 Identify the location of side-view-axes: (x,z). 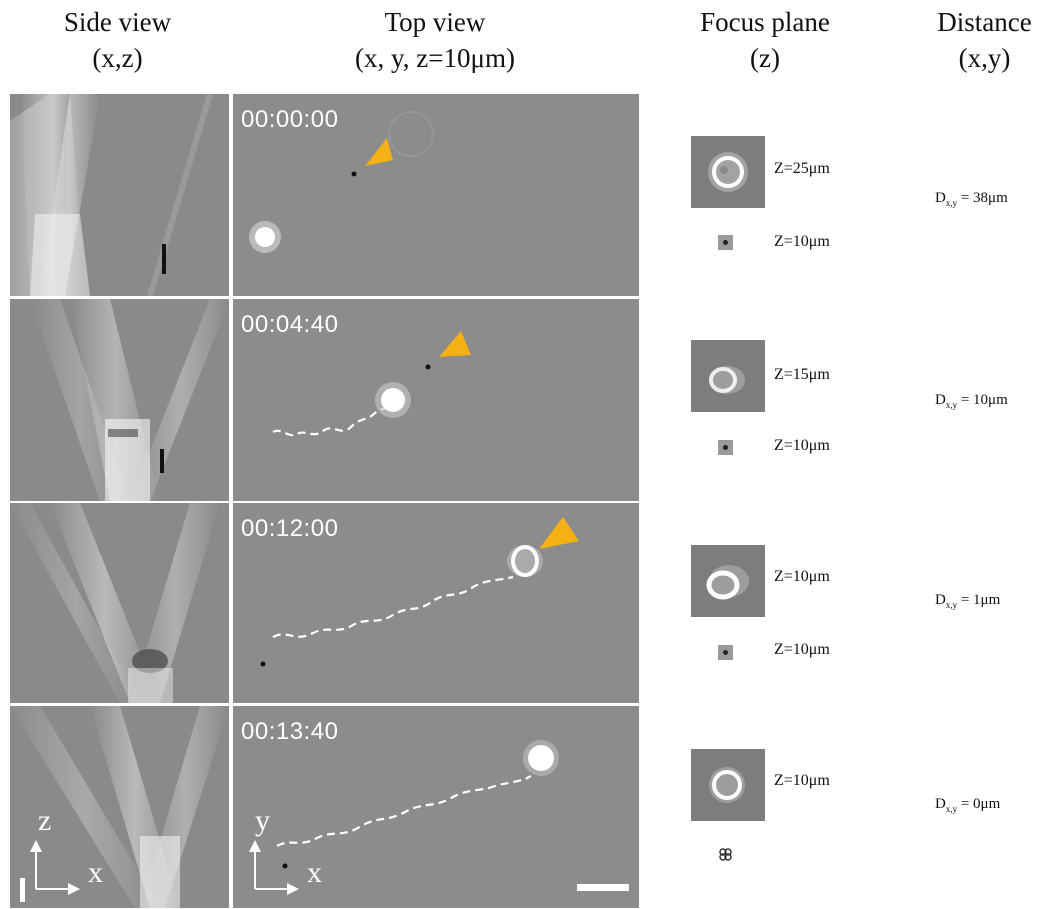
(117, 58).